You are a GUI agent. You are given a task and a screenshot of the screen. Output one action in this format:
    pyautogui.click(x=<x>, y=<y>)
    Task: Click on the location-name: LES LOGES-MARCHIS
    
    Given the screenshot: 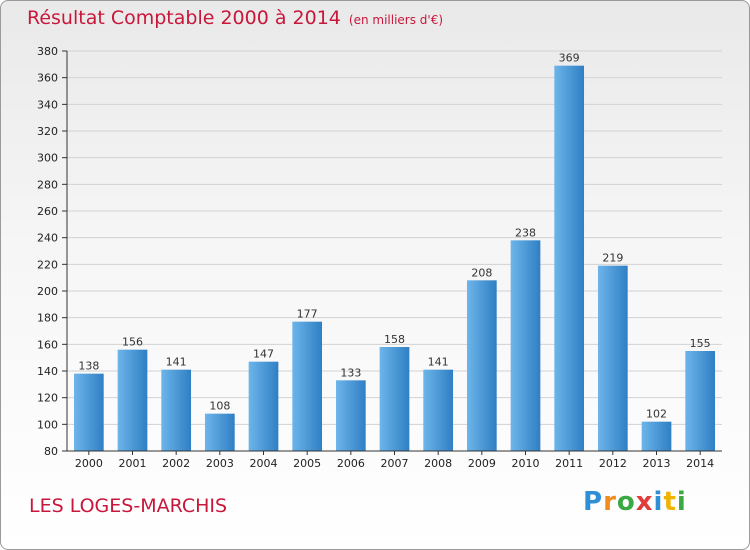 What is the action you would take?
    pyautogui.click(x=128, y=506)
    